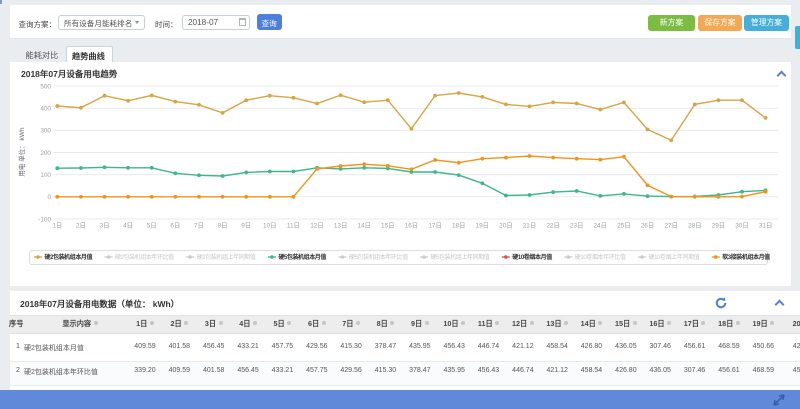  Describe the element at coordinates (601, 226) in the screenshot. I see `svg-text: 24日` at that location.